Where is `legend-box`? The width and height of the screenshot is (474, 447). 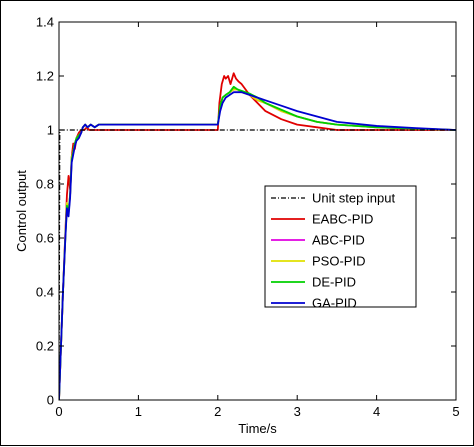
legend-box is located at coordinates (340, 246).